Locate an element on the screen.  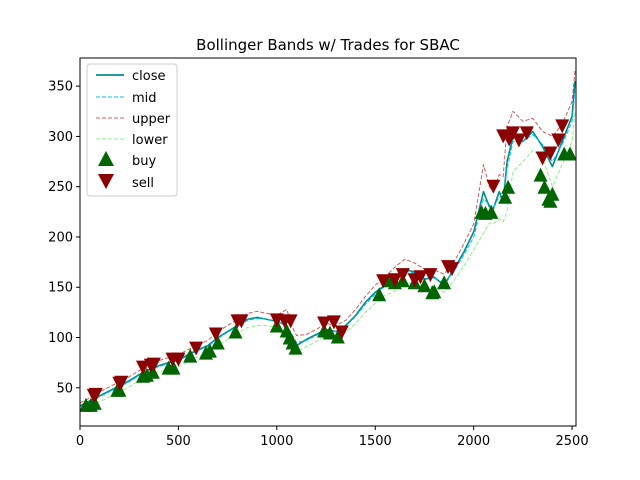
legend-label-buy: buy is located at coordinates (144, 161).